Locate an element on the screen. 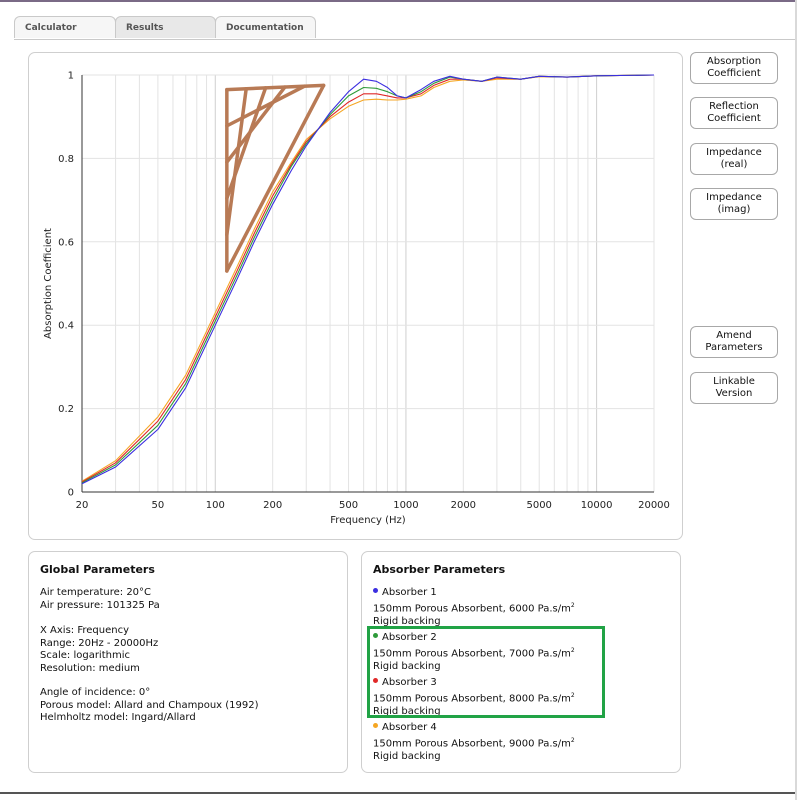 The height and width of the screenshot is (800, 803). absorption-coefficient-button: Absorption Coefficient is located at coordinates (734, 68).